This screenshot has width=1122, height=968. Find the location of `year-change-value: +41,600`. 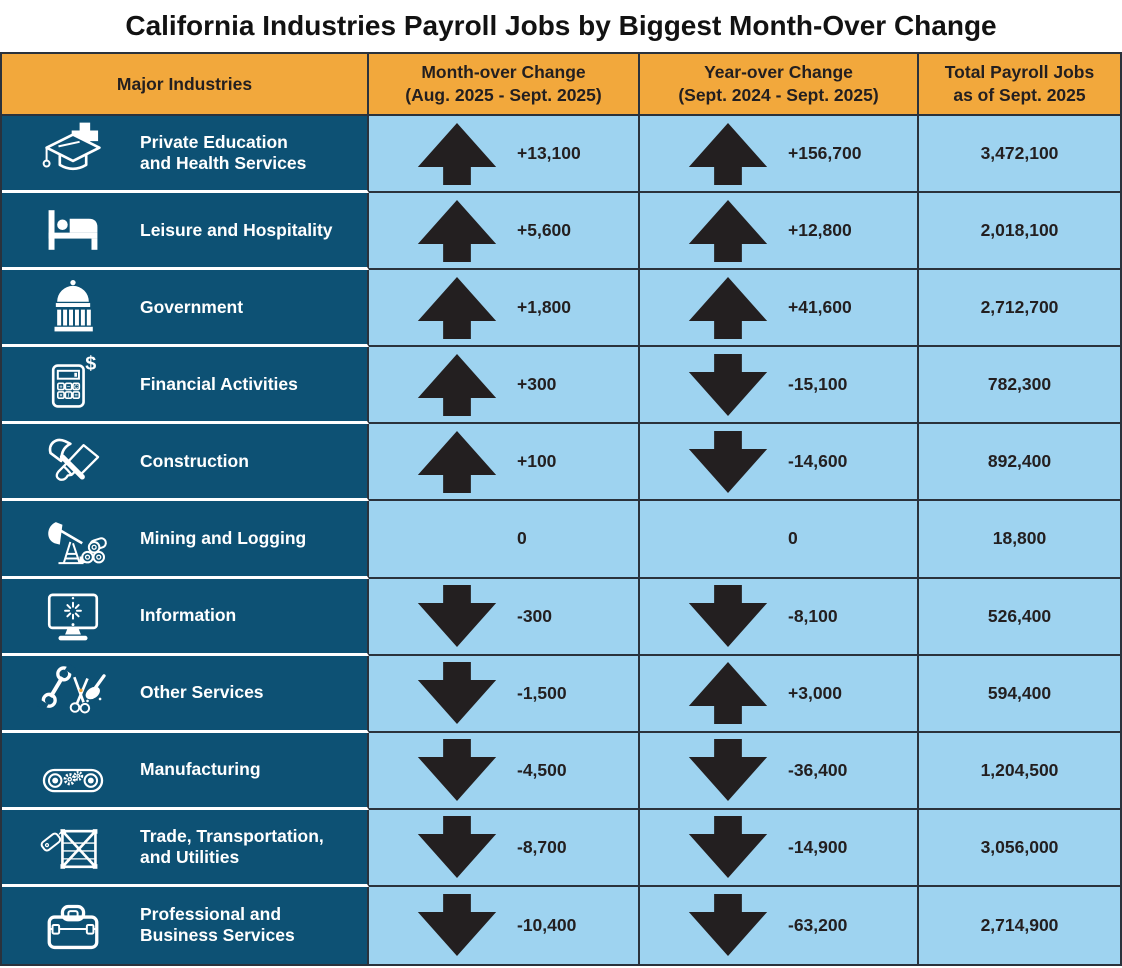

year-change-value: +41,600 is located at coordinates (820, 307).